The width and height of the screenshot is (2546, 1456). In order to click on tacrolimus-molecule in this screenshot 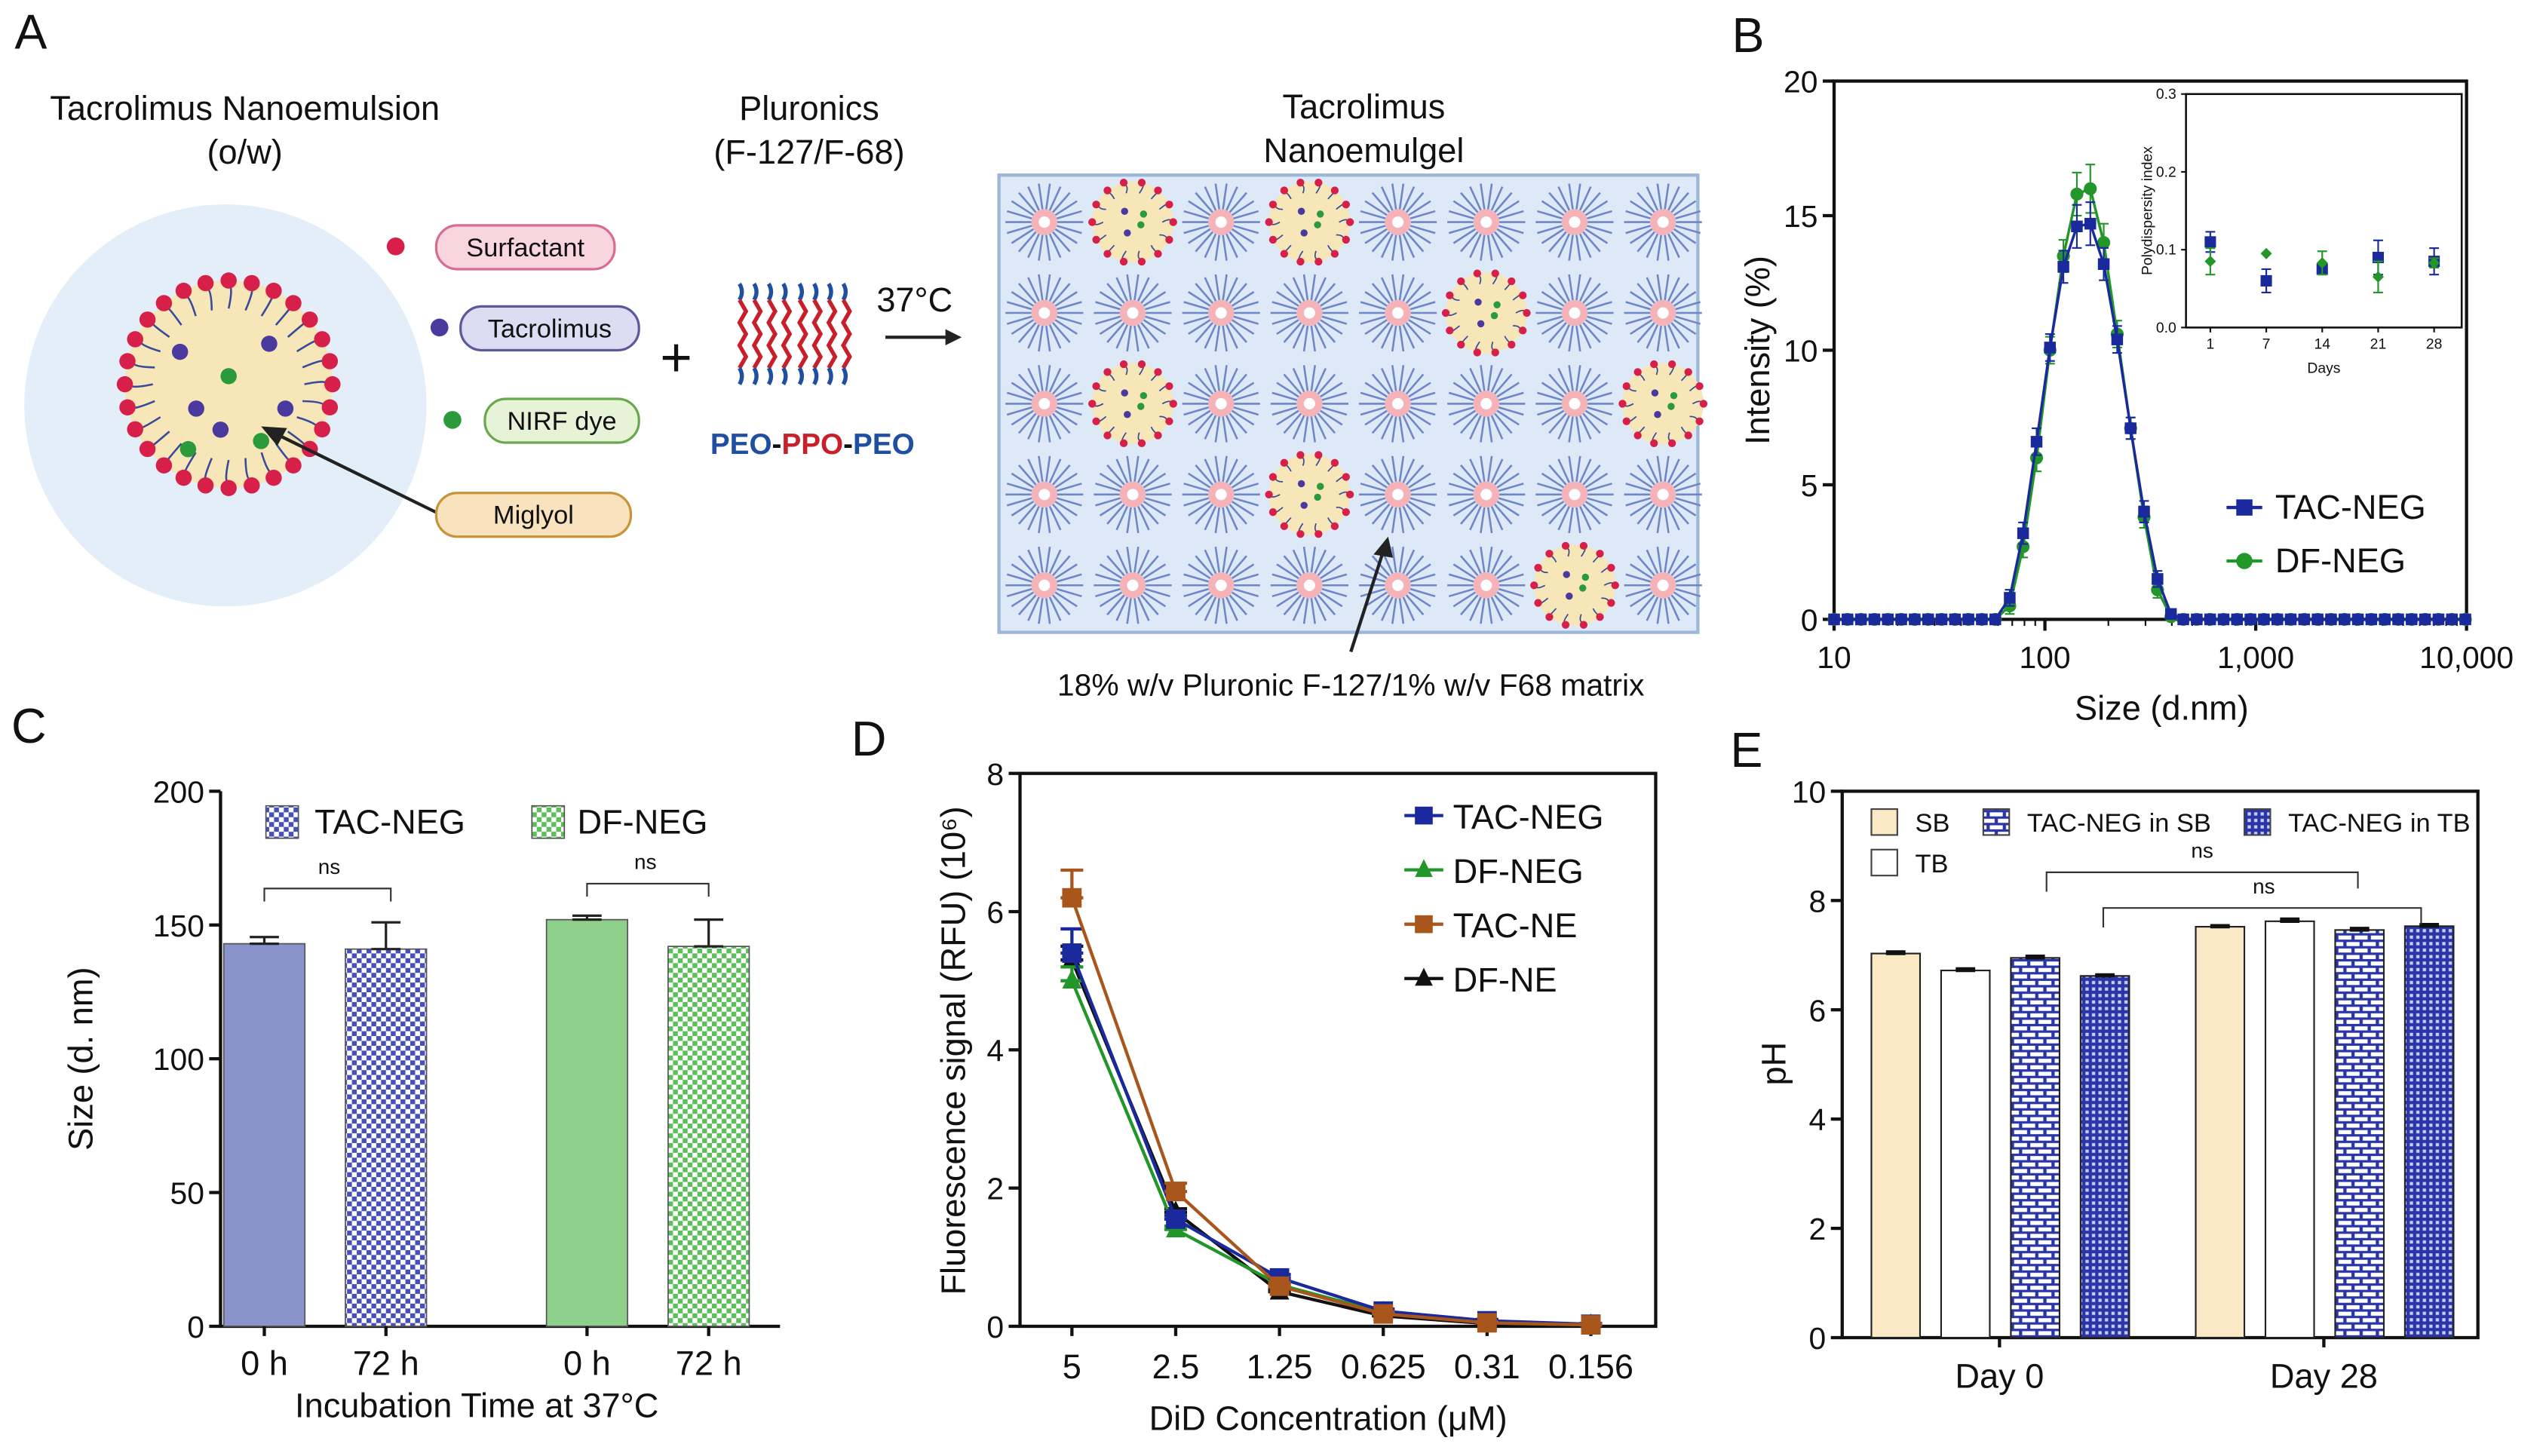, I will do `click(1566, 574)`.